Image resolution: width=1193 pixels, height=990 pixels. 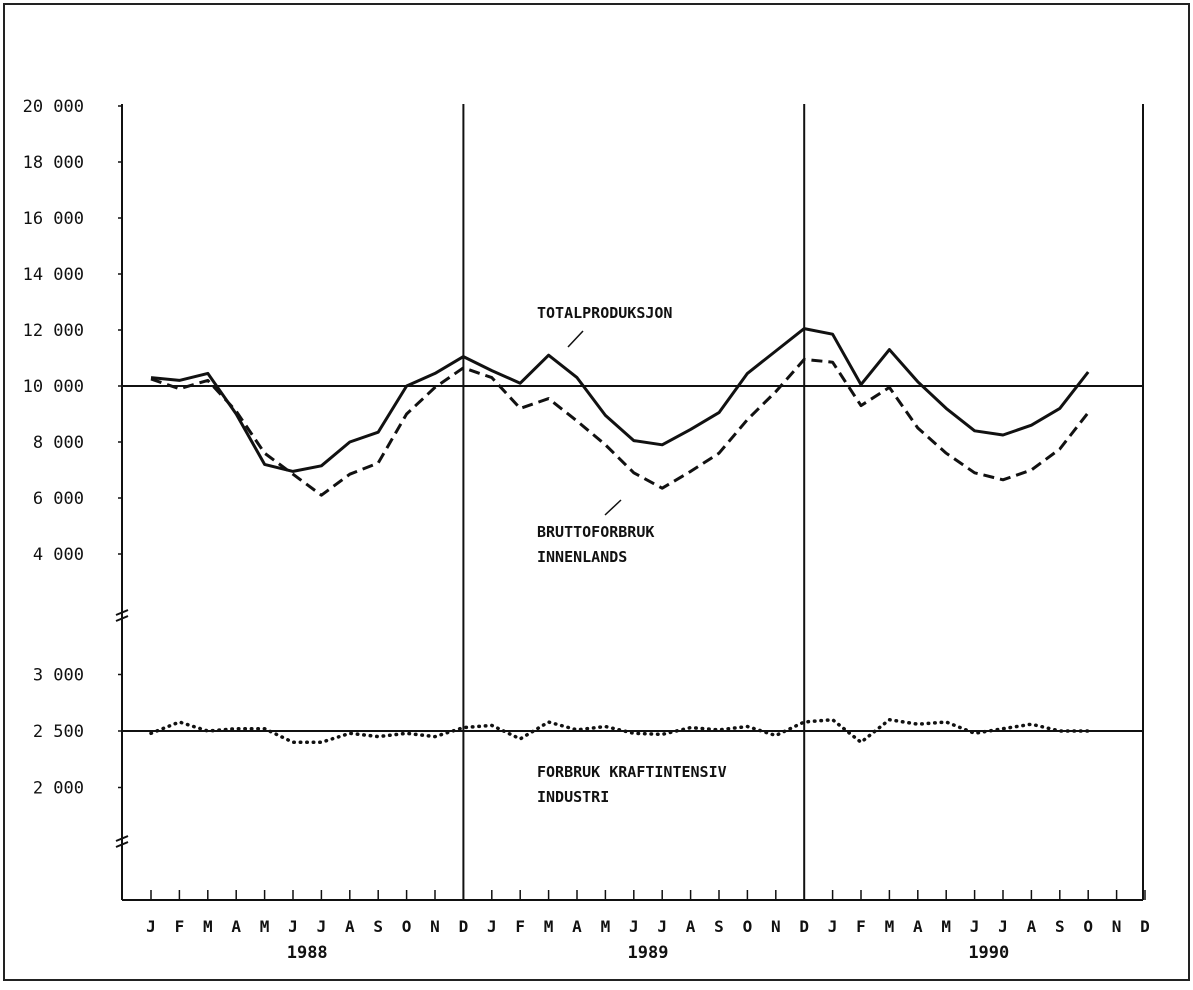 What do you see at coordinates (1088, 926) in the screenshot?
I see `x-tick-label-33: O` at bounding box center [1088, 926].